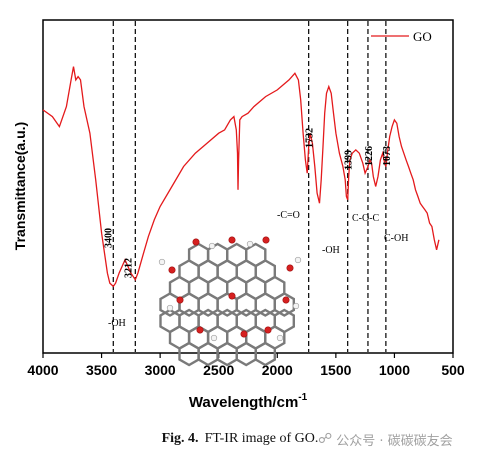  What do you see at coordinates (335, 370) in the screenshot?
I see `x-tick-label: 1500` at bounding box center [335, 370].